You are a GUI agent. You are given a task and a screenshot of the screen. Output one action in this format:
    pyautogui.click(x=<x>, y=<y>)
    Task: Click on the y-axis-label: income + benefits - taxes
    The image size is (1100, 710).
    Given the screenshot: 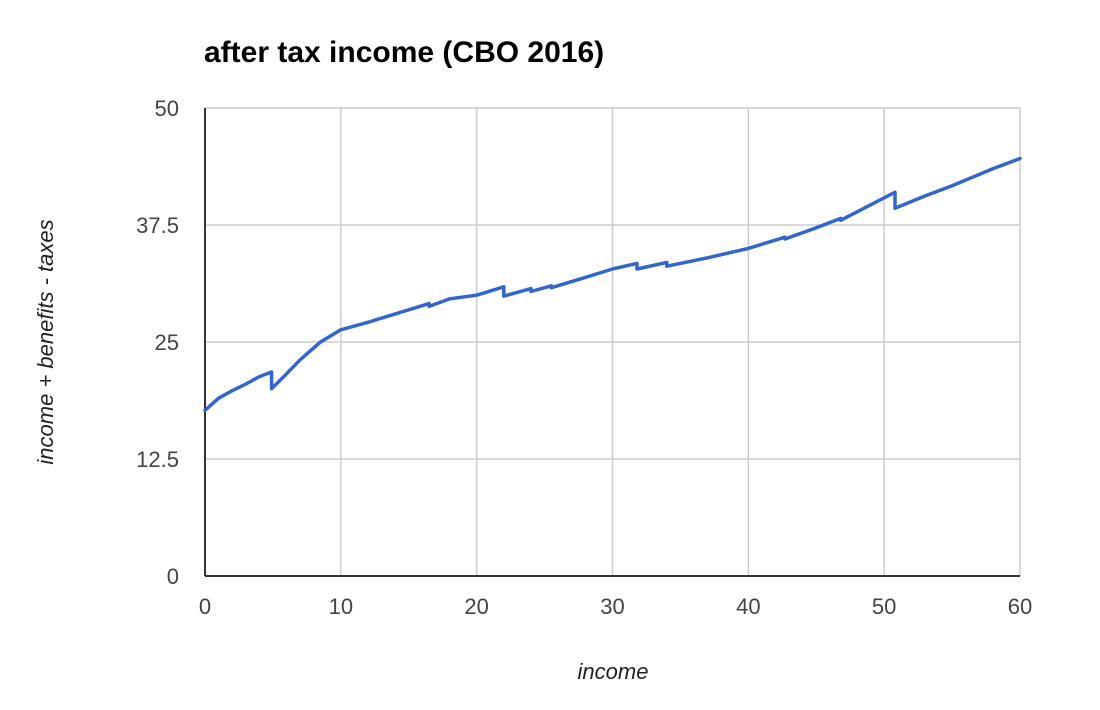 What is the action you would take?
    pyautogui.click(x=45, y=341)
    